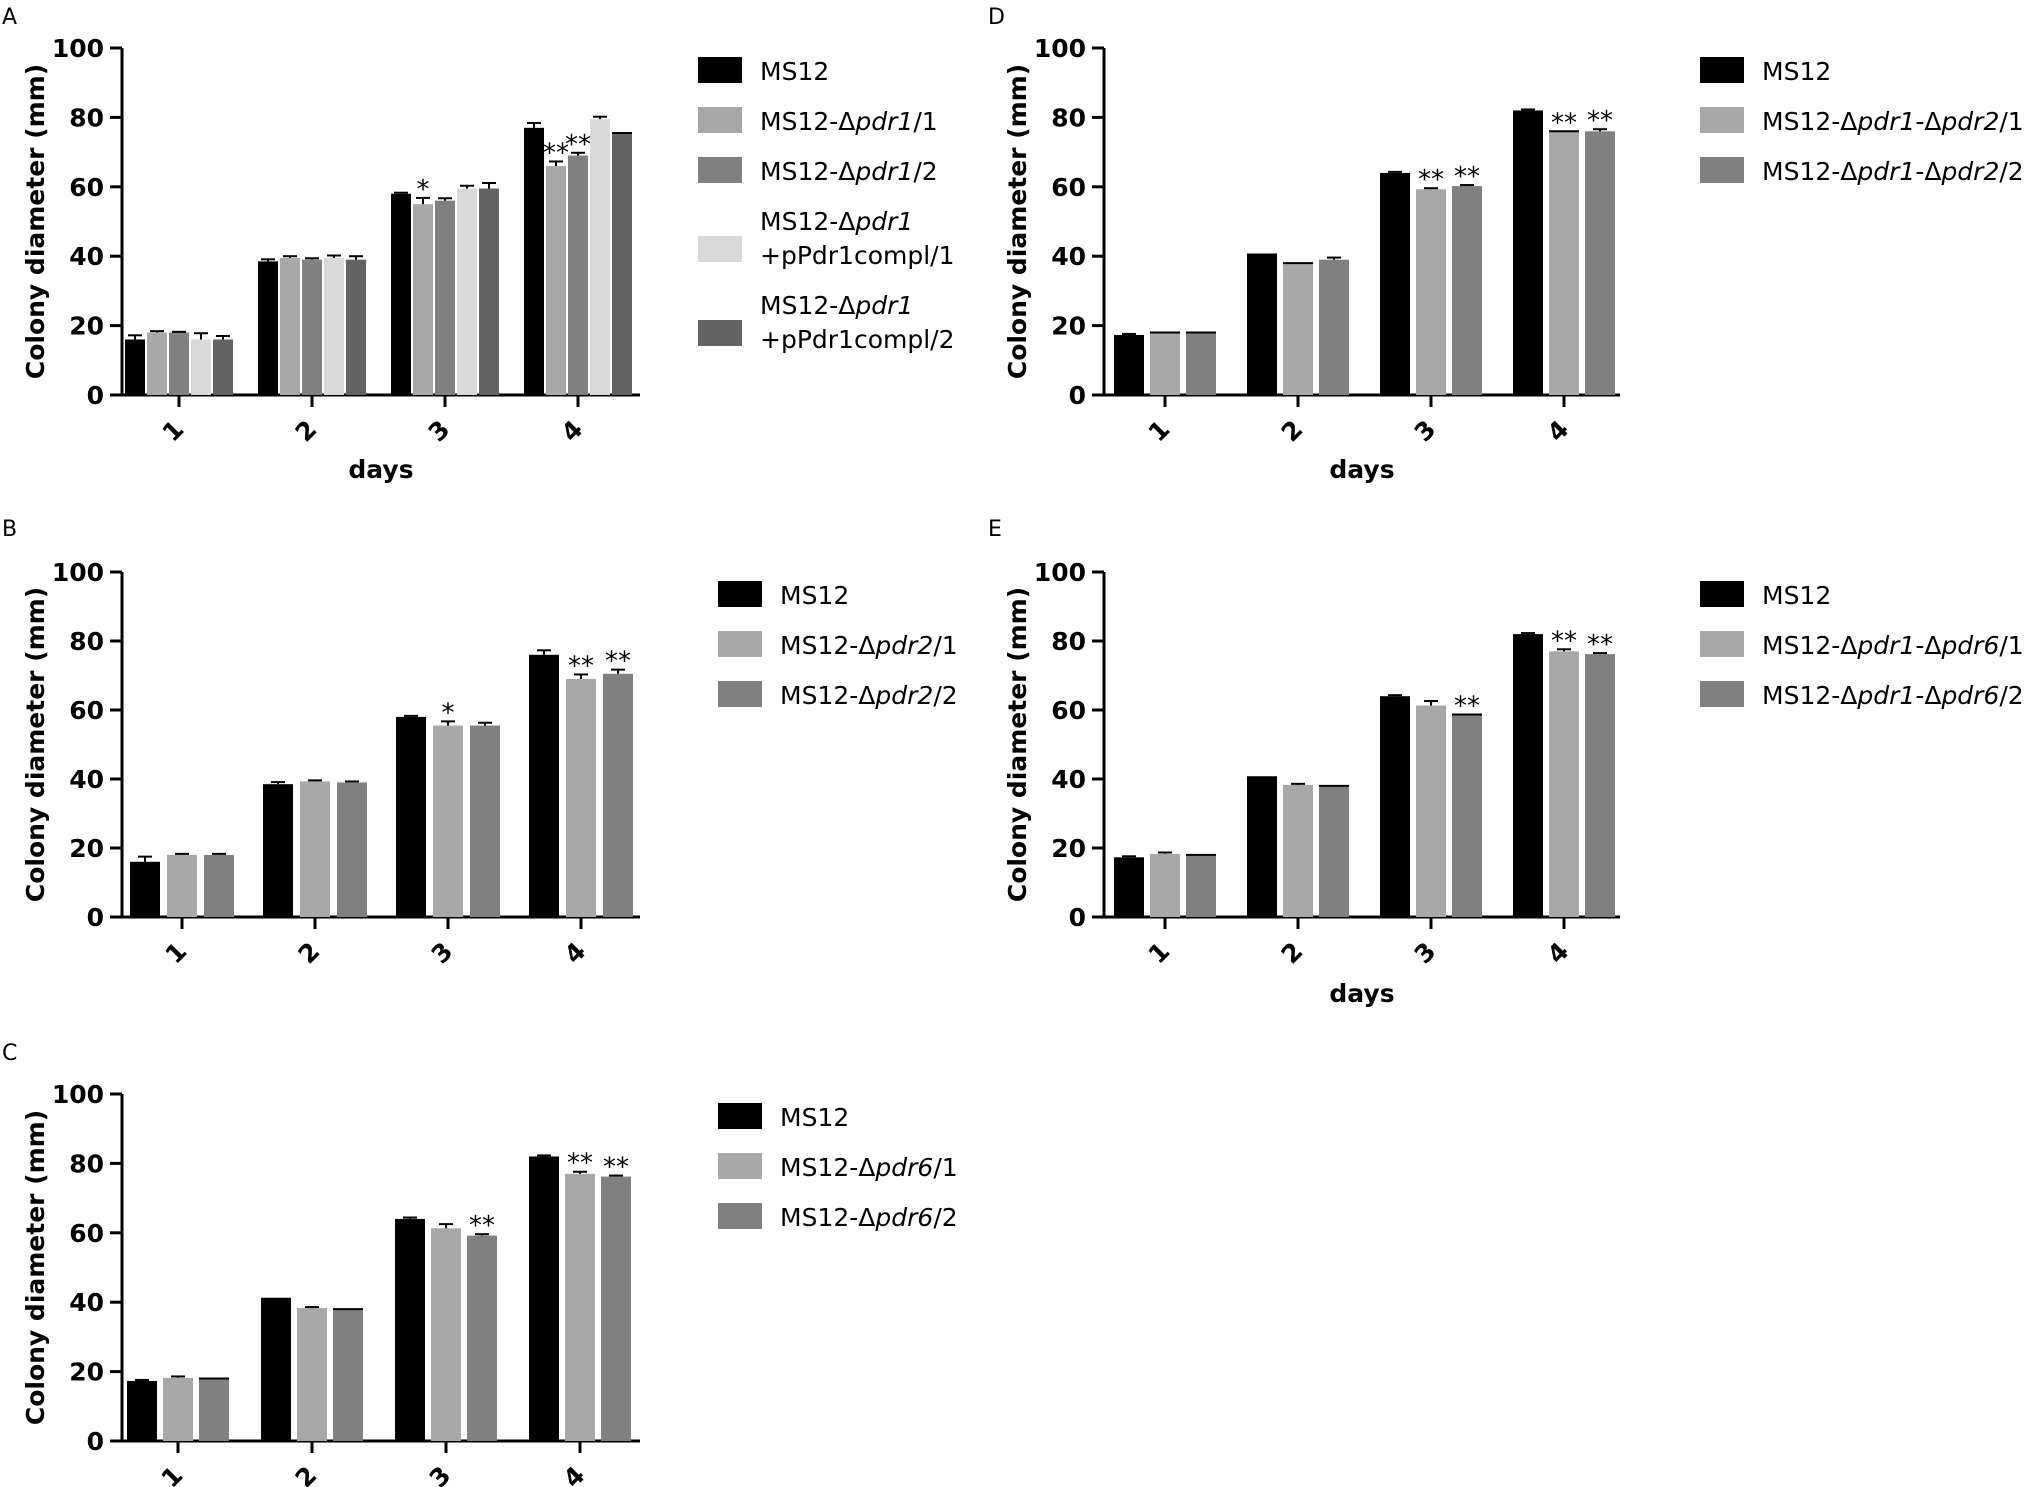 This screenshot has width=2026, height=1487. What do you see at coordinates (826, 322) in the screenshot?
I see `legend-item: MS12-Δpdr1 +pPdr1compl/2` at bounding box center [826, 322].